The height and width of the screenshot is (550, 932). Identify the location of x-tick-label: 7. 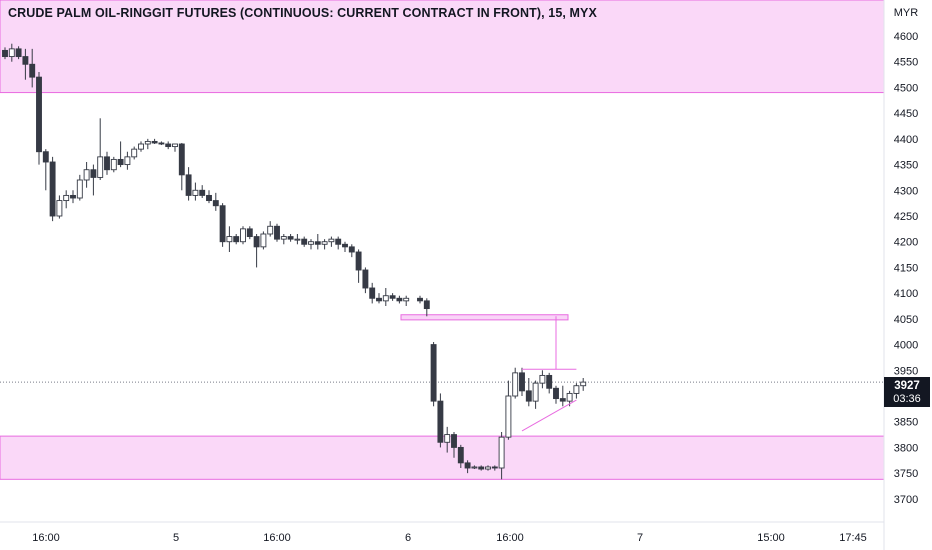
(640, 538).